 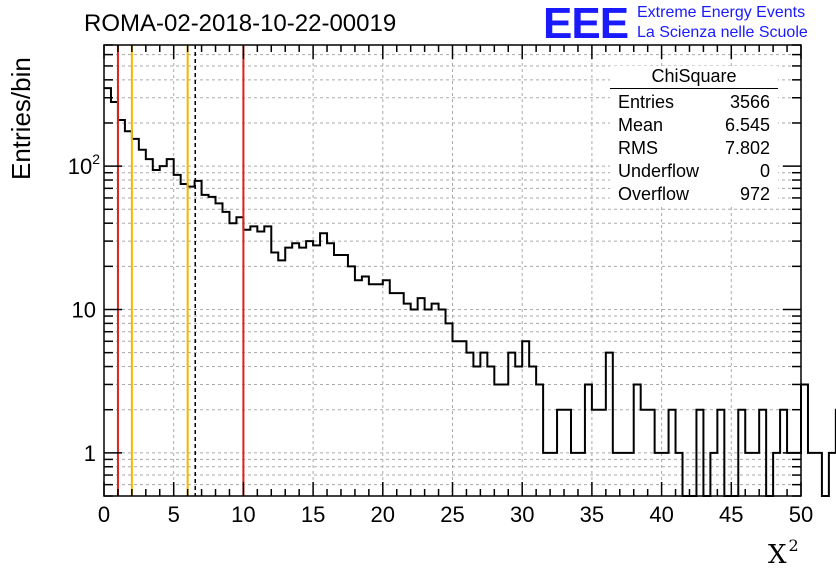 What do you see at coordinates (90, 453) in the screenshot?
I see `y-tick-label: 1` at bounding box center [90, 453].